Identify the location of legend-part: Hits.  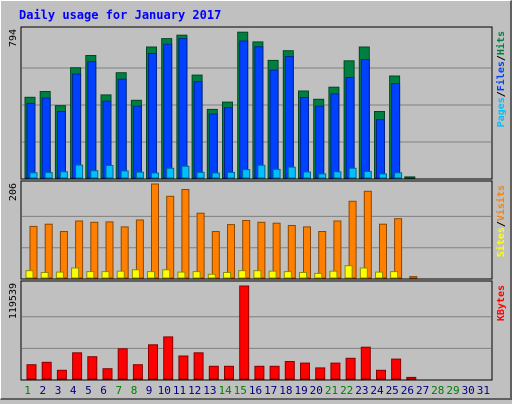
(501, 43).